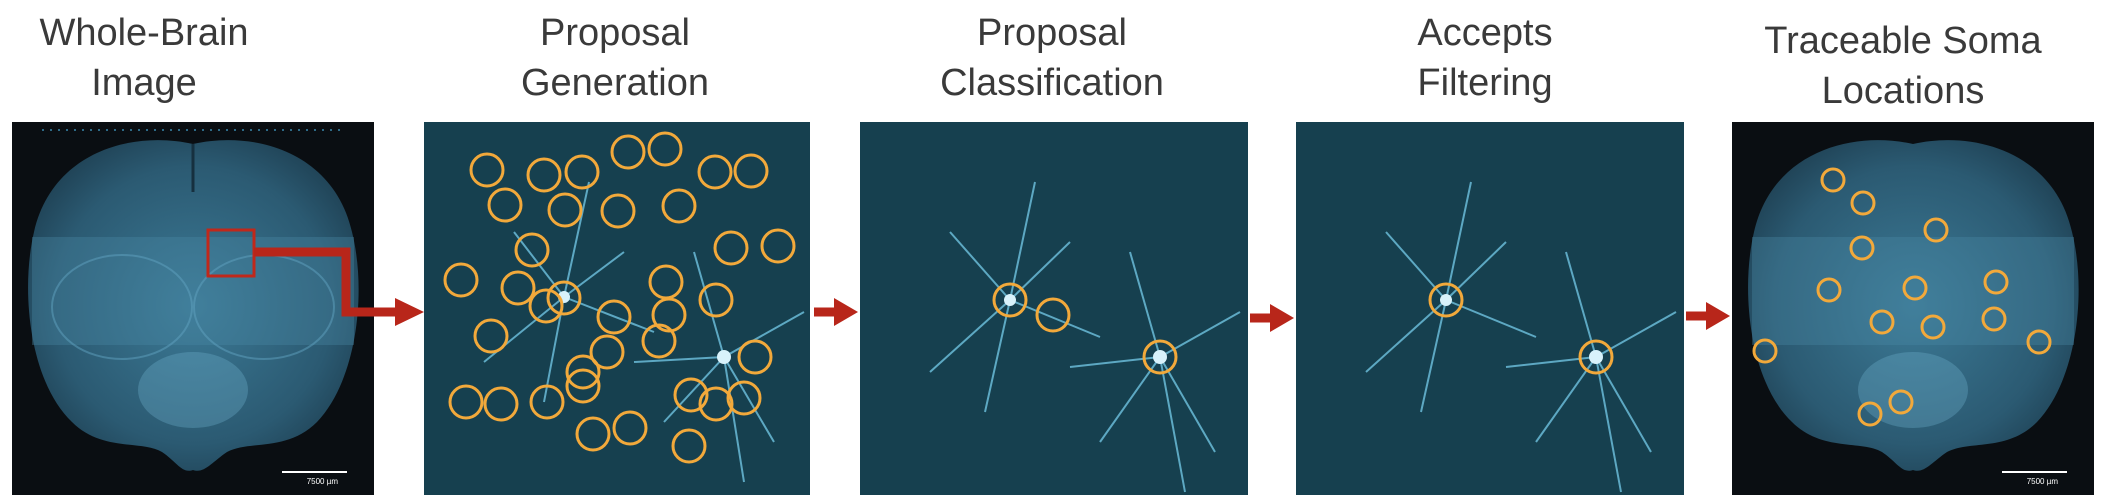 This screenshot has width=2102, height=504. Describe the element at coordinates (1903, 91) in the screenshot. I see `title-line: Locations` at that location.